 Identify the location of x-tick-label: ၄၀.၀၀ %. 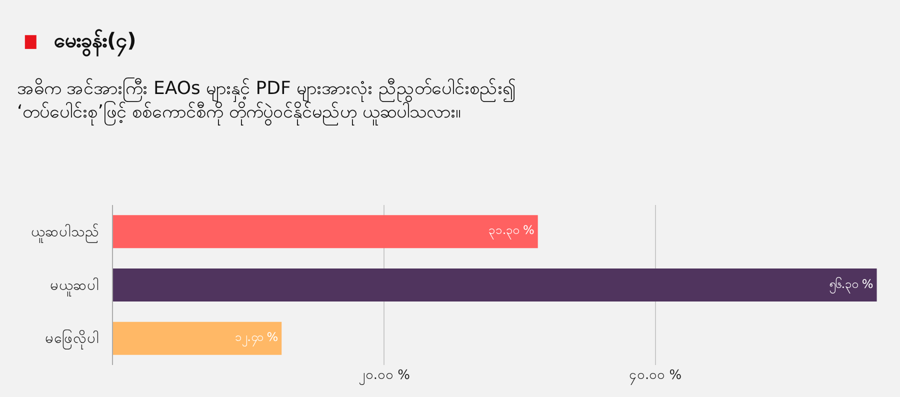
(655, 376).